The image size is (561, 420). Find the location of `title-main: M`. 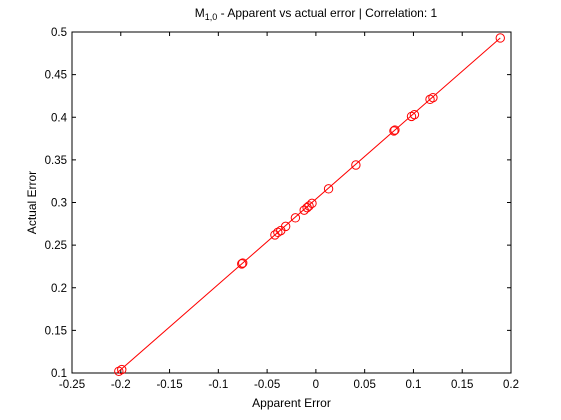

title-main: M is located at coordinates (200, 13).